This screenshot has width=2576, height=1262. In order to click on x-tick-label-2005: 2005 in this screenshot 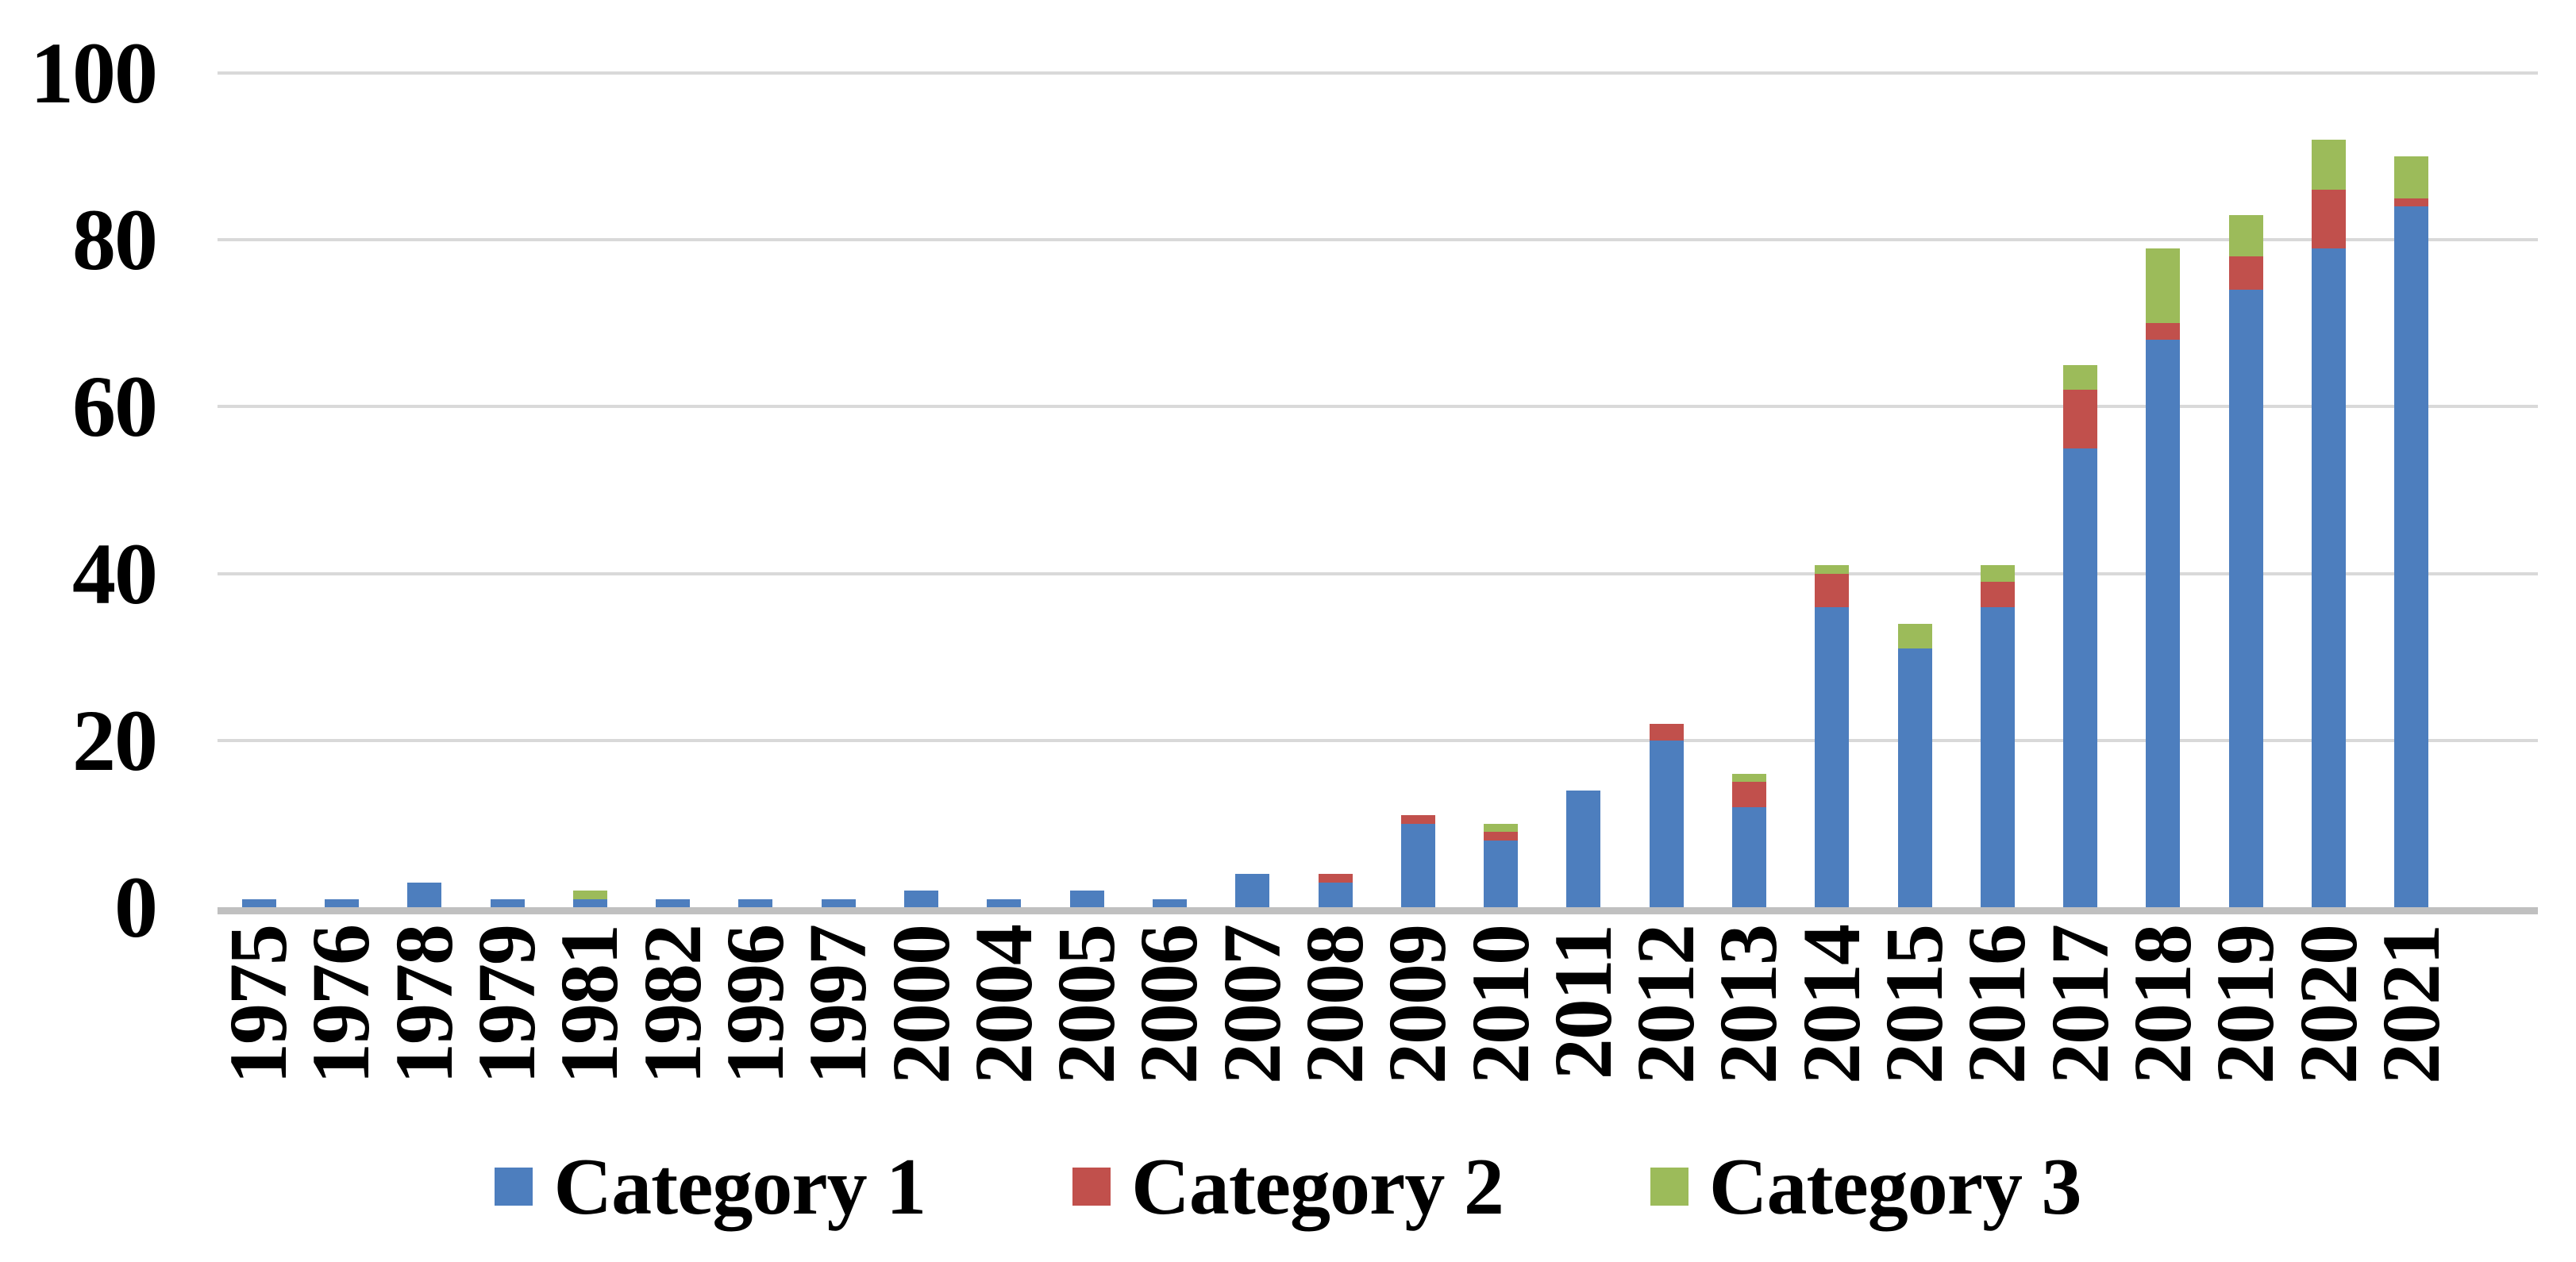, I will do `click(1087, 1005)`.